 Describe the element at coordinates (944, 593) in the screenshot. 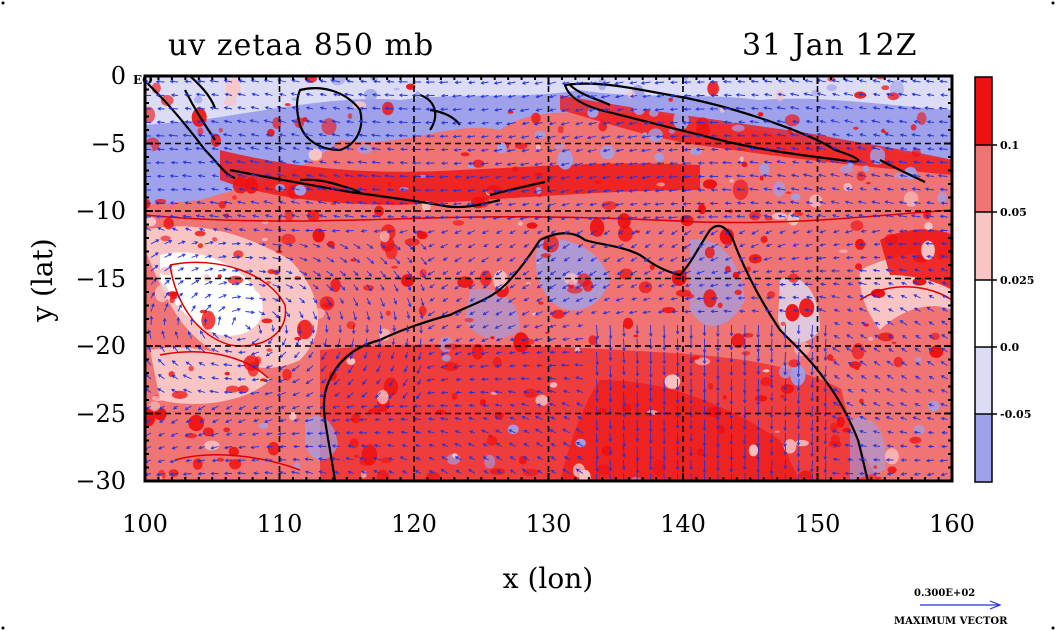

I see `vector-key-value: 0.300E+02` at that location.